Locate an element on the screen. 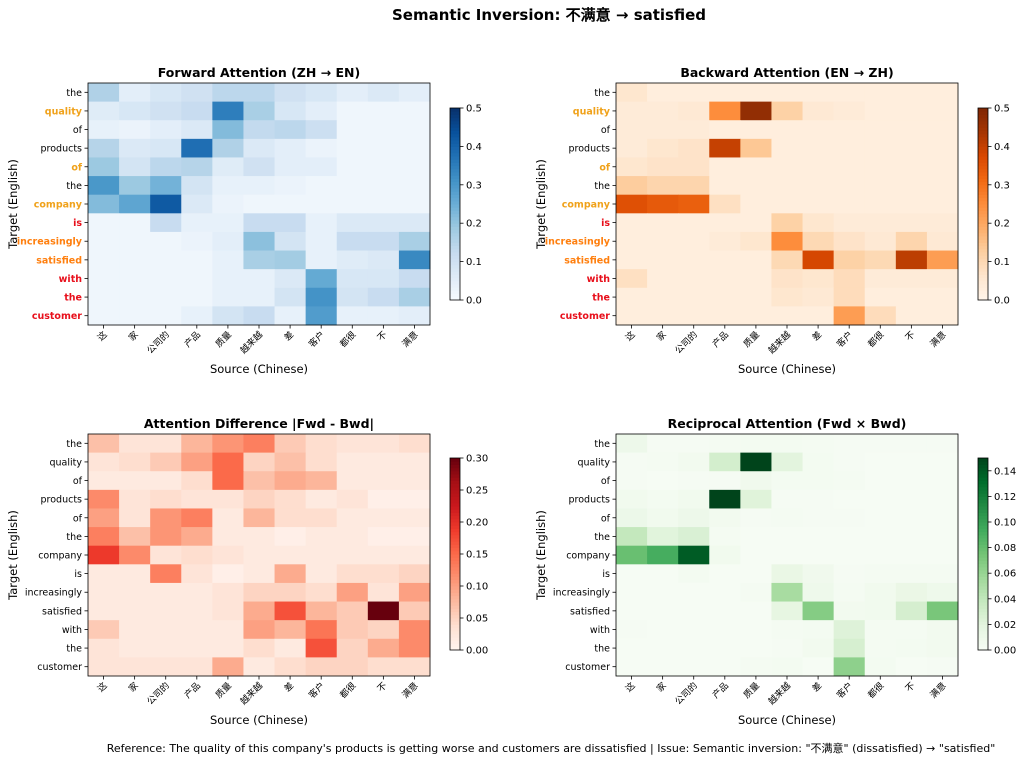  y-tick-label: customer is located at coordinates (587, 667).